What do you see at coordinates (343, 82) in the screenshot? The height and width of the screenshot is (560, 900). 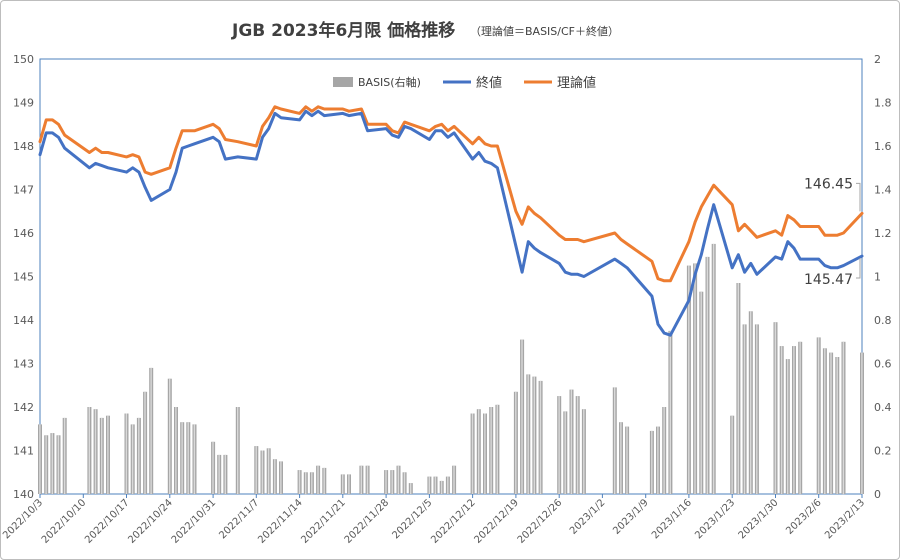 I see `legend-swatch-basis` at bounding box center [343, 82].